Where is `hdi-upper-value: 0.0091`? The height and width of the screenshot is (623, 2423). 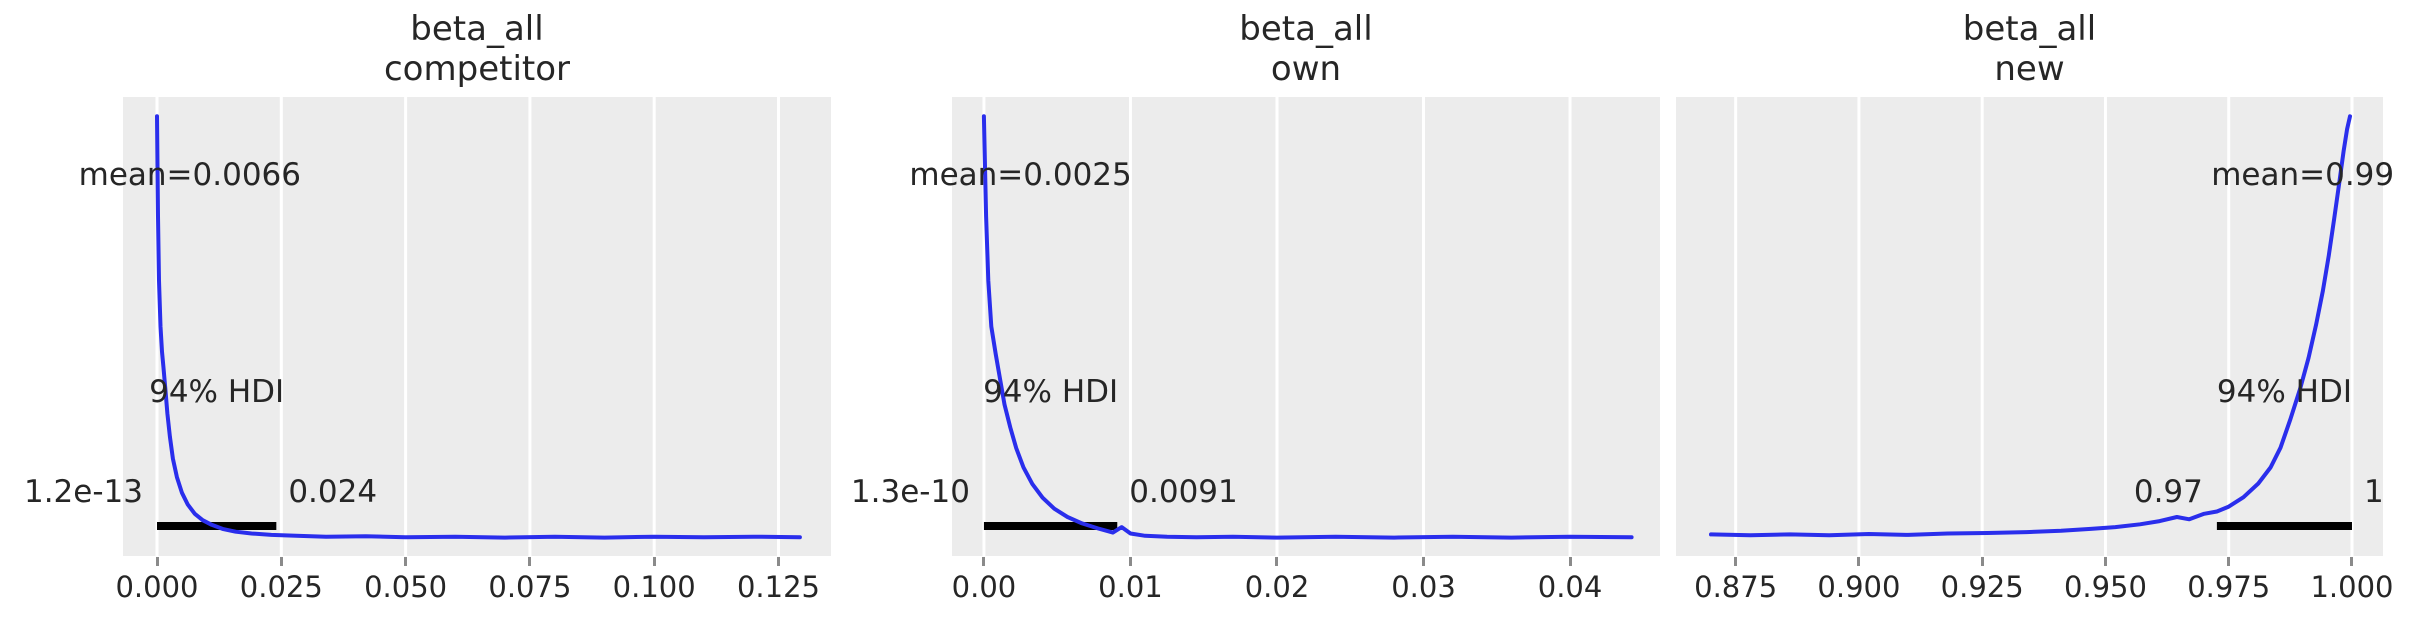
hdi-upper-value: 0.0091 is located at coordinates (1183, 492).